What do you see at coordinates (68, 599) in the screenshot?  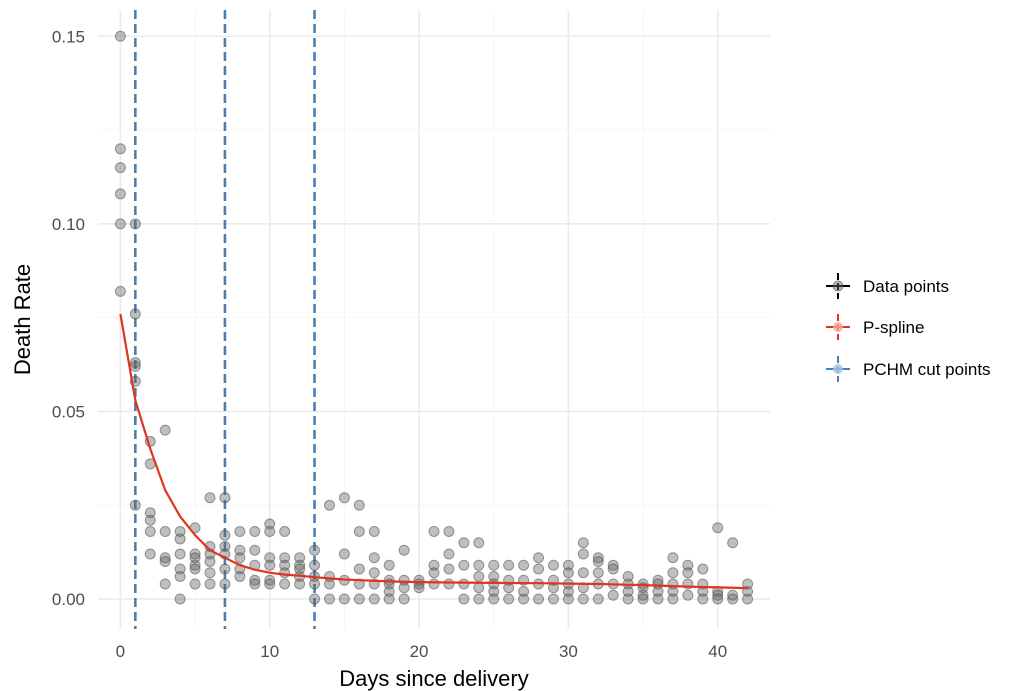 I see `y-tick-label: 0.00` at bounding box center [68, 599].